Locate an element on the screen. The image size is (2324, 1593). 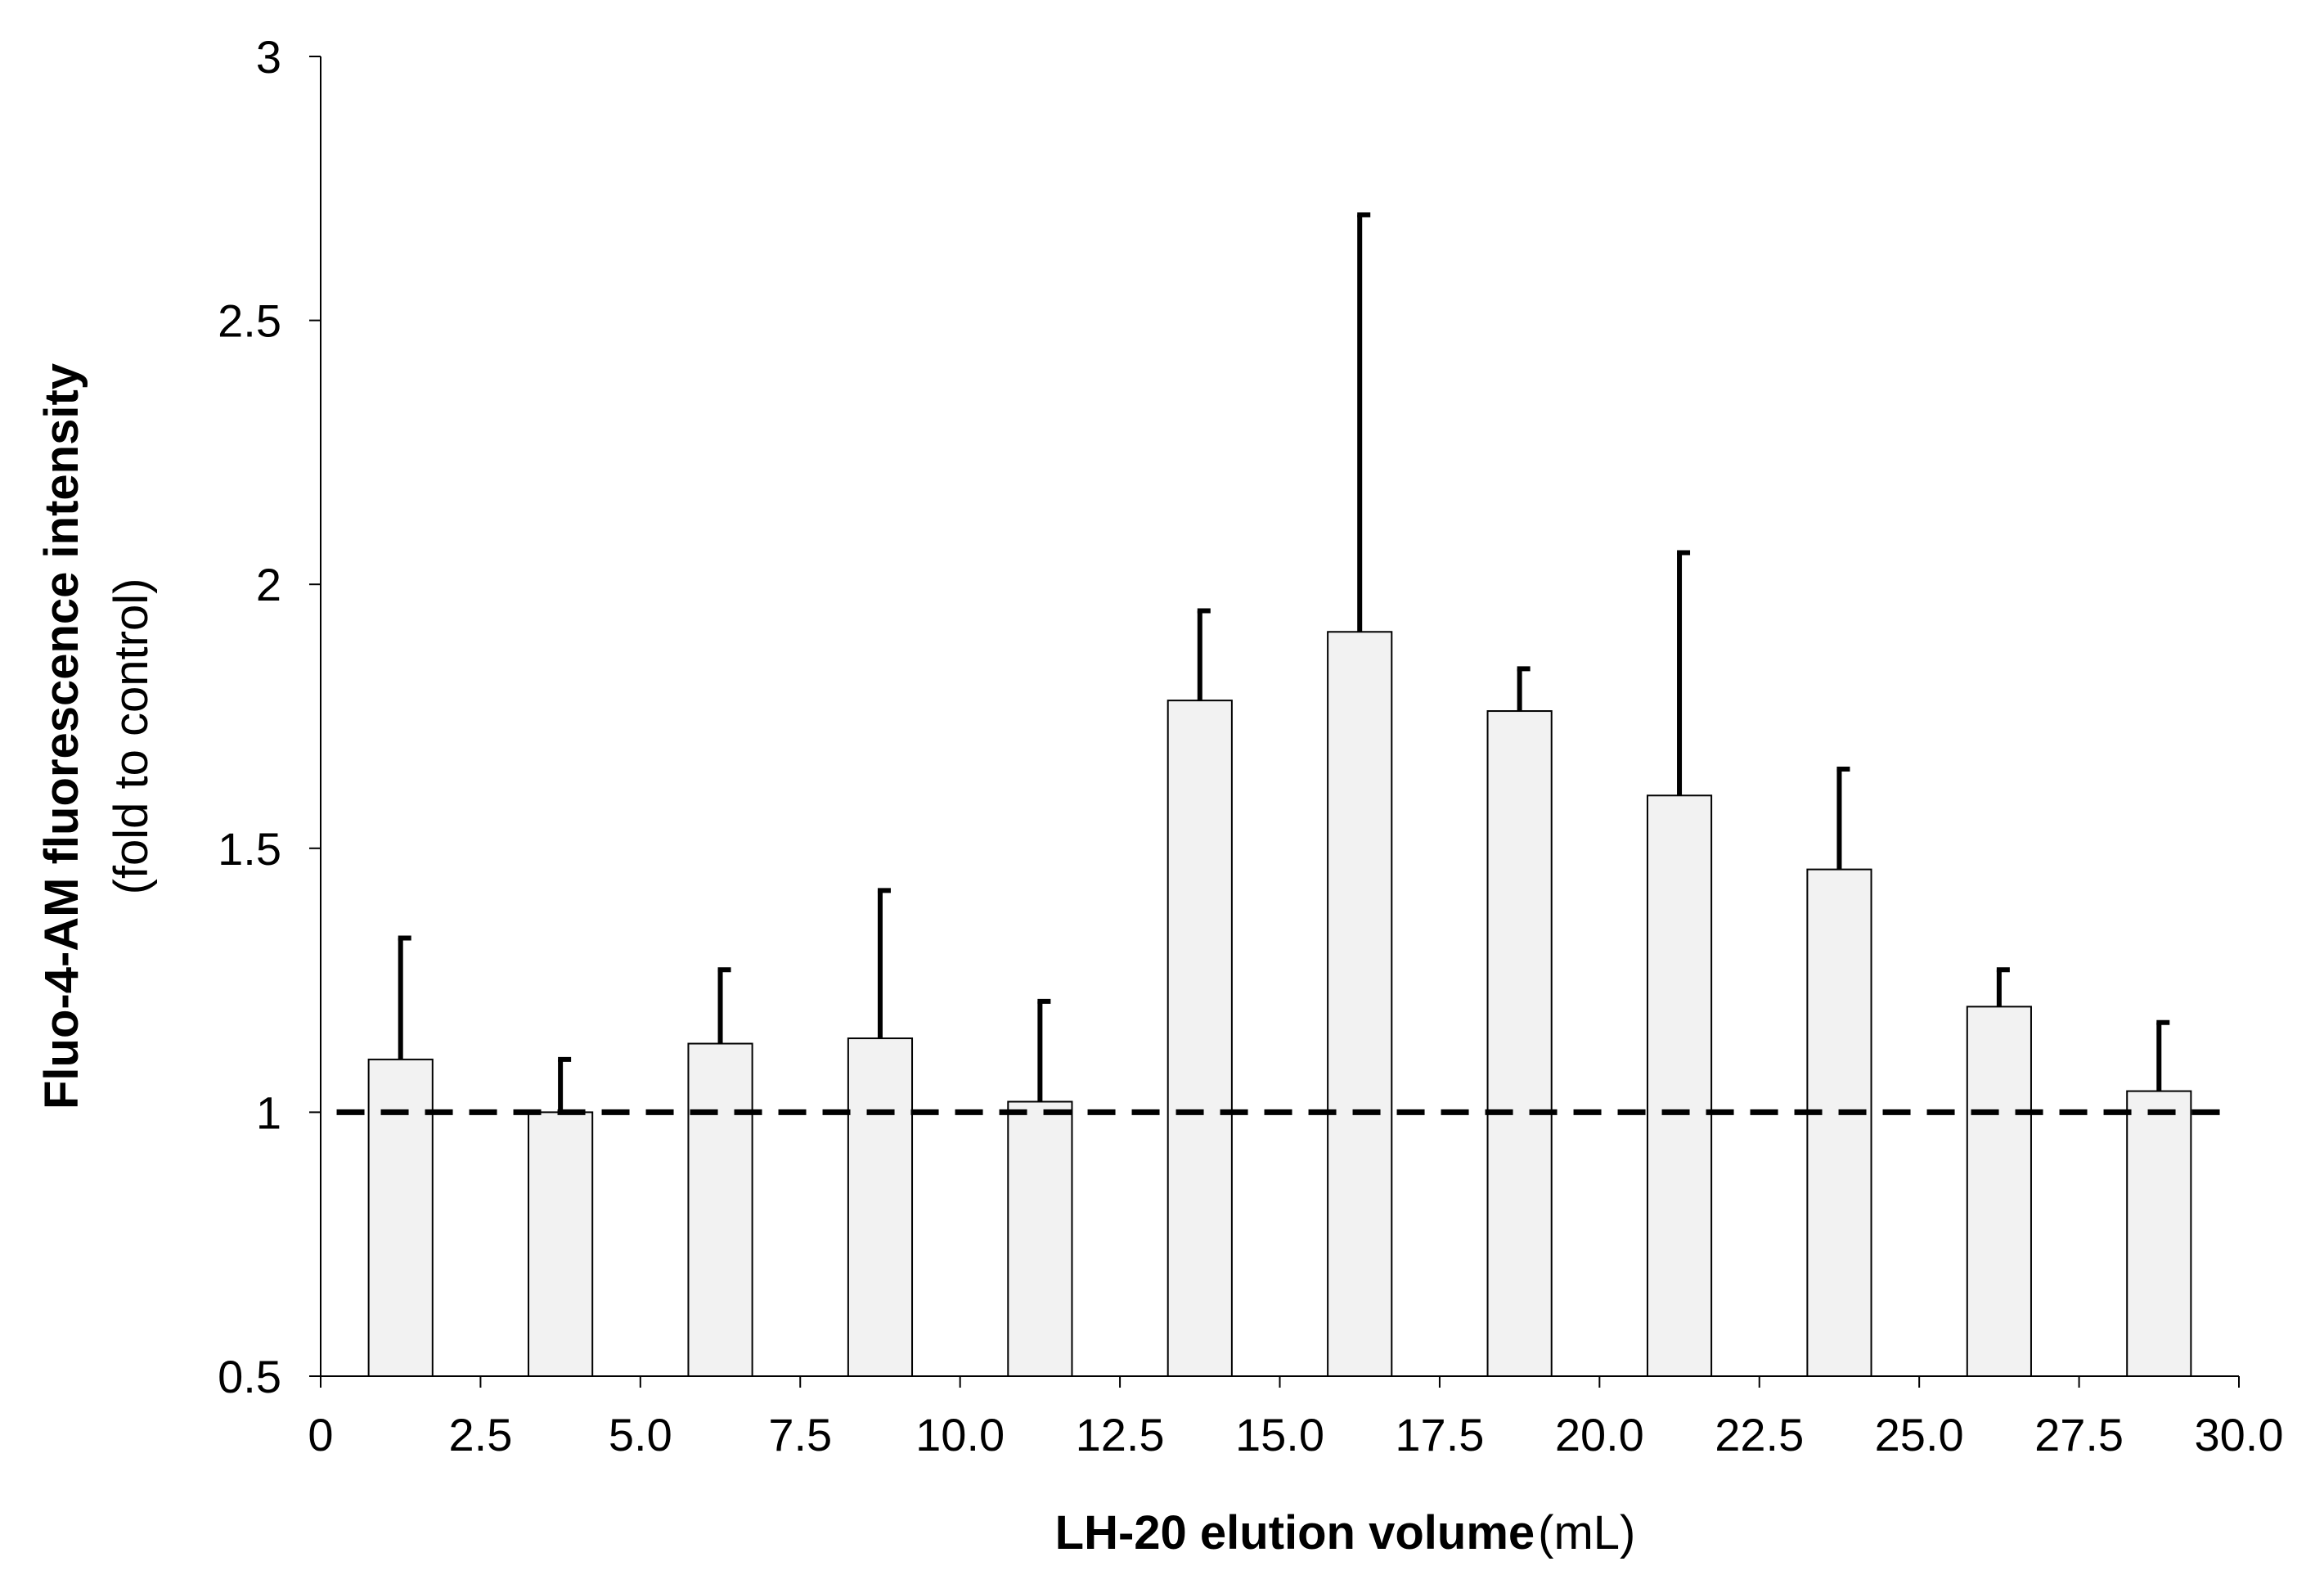
y-tick-label: 0.5 is located at coordinates (249, 1376).